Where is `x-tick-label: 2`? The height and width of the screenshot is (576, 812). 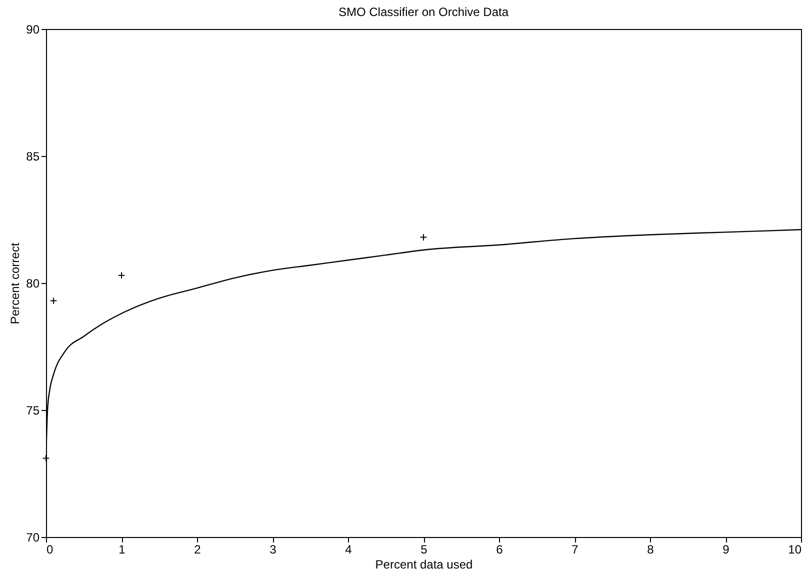
x-tick-label: 2 is located at coordinates (198, 549).